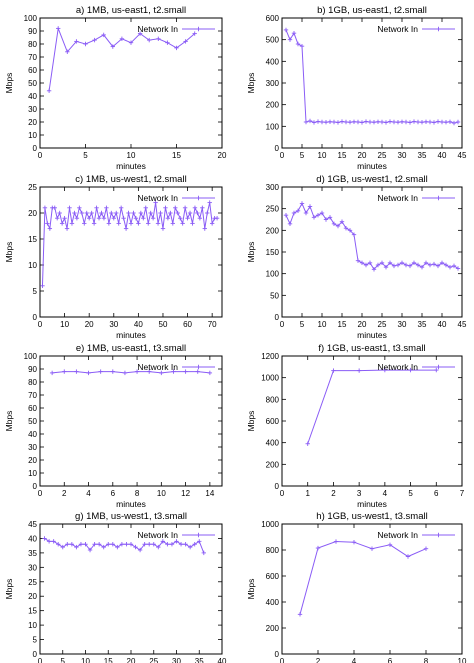 This screenshot has width=474, height=663. What do you see at coordinates (32, 625) in the screenshot?
I see `y-tick-label: 10` at bounding box center [32, 625].